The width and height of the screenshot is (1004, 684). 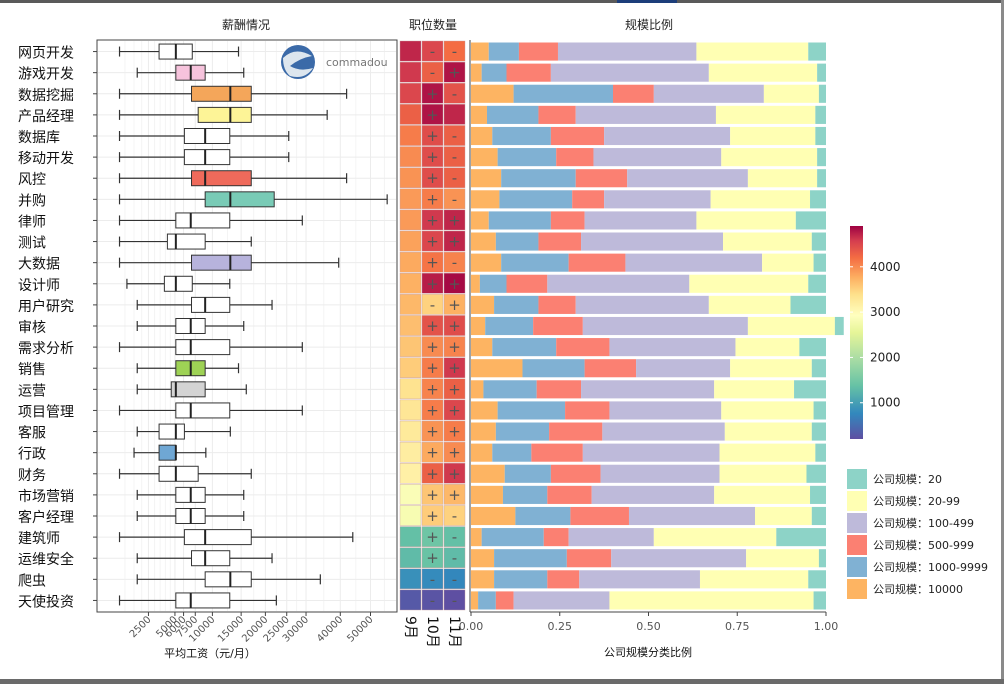 I want to click on category-label: 建筑师, so click(x=39, y=539).